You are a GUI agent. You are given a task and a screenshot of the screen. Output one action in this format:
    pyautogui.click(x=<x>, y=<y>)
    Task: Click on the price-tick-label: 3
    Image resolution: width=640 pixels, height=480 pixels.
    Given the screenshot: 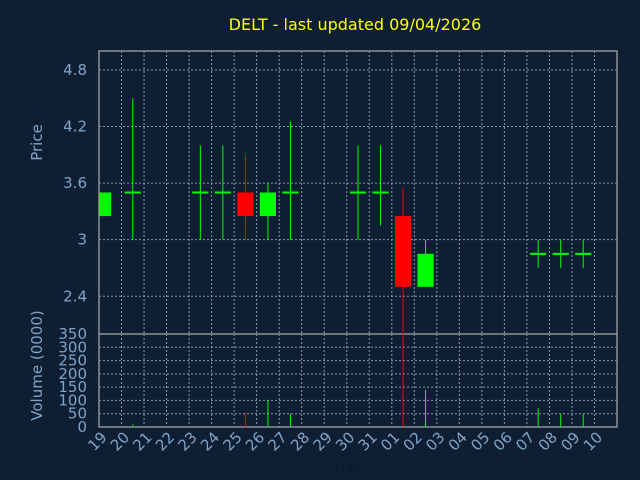 What is the action you would take?
    pyautogui.click(x=82, y=240)
    